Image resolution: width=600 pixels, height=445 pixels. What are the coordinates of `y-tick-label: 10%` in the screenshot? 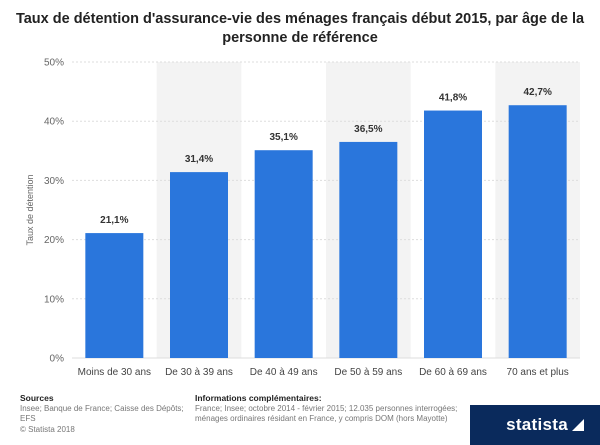 It's located at (54, 299).